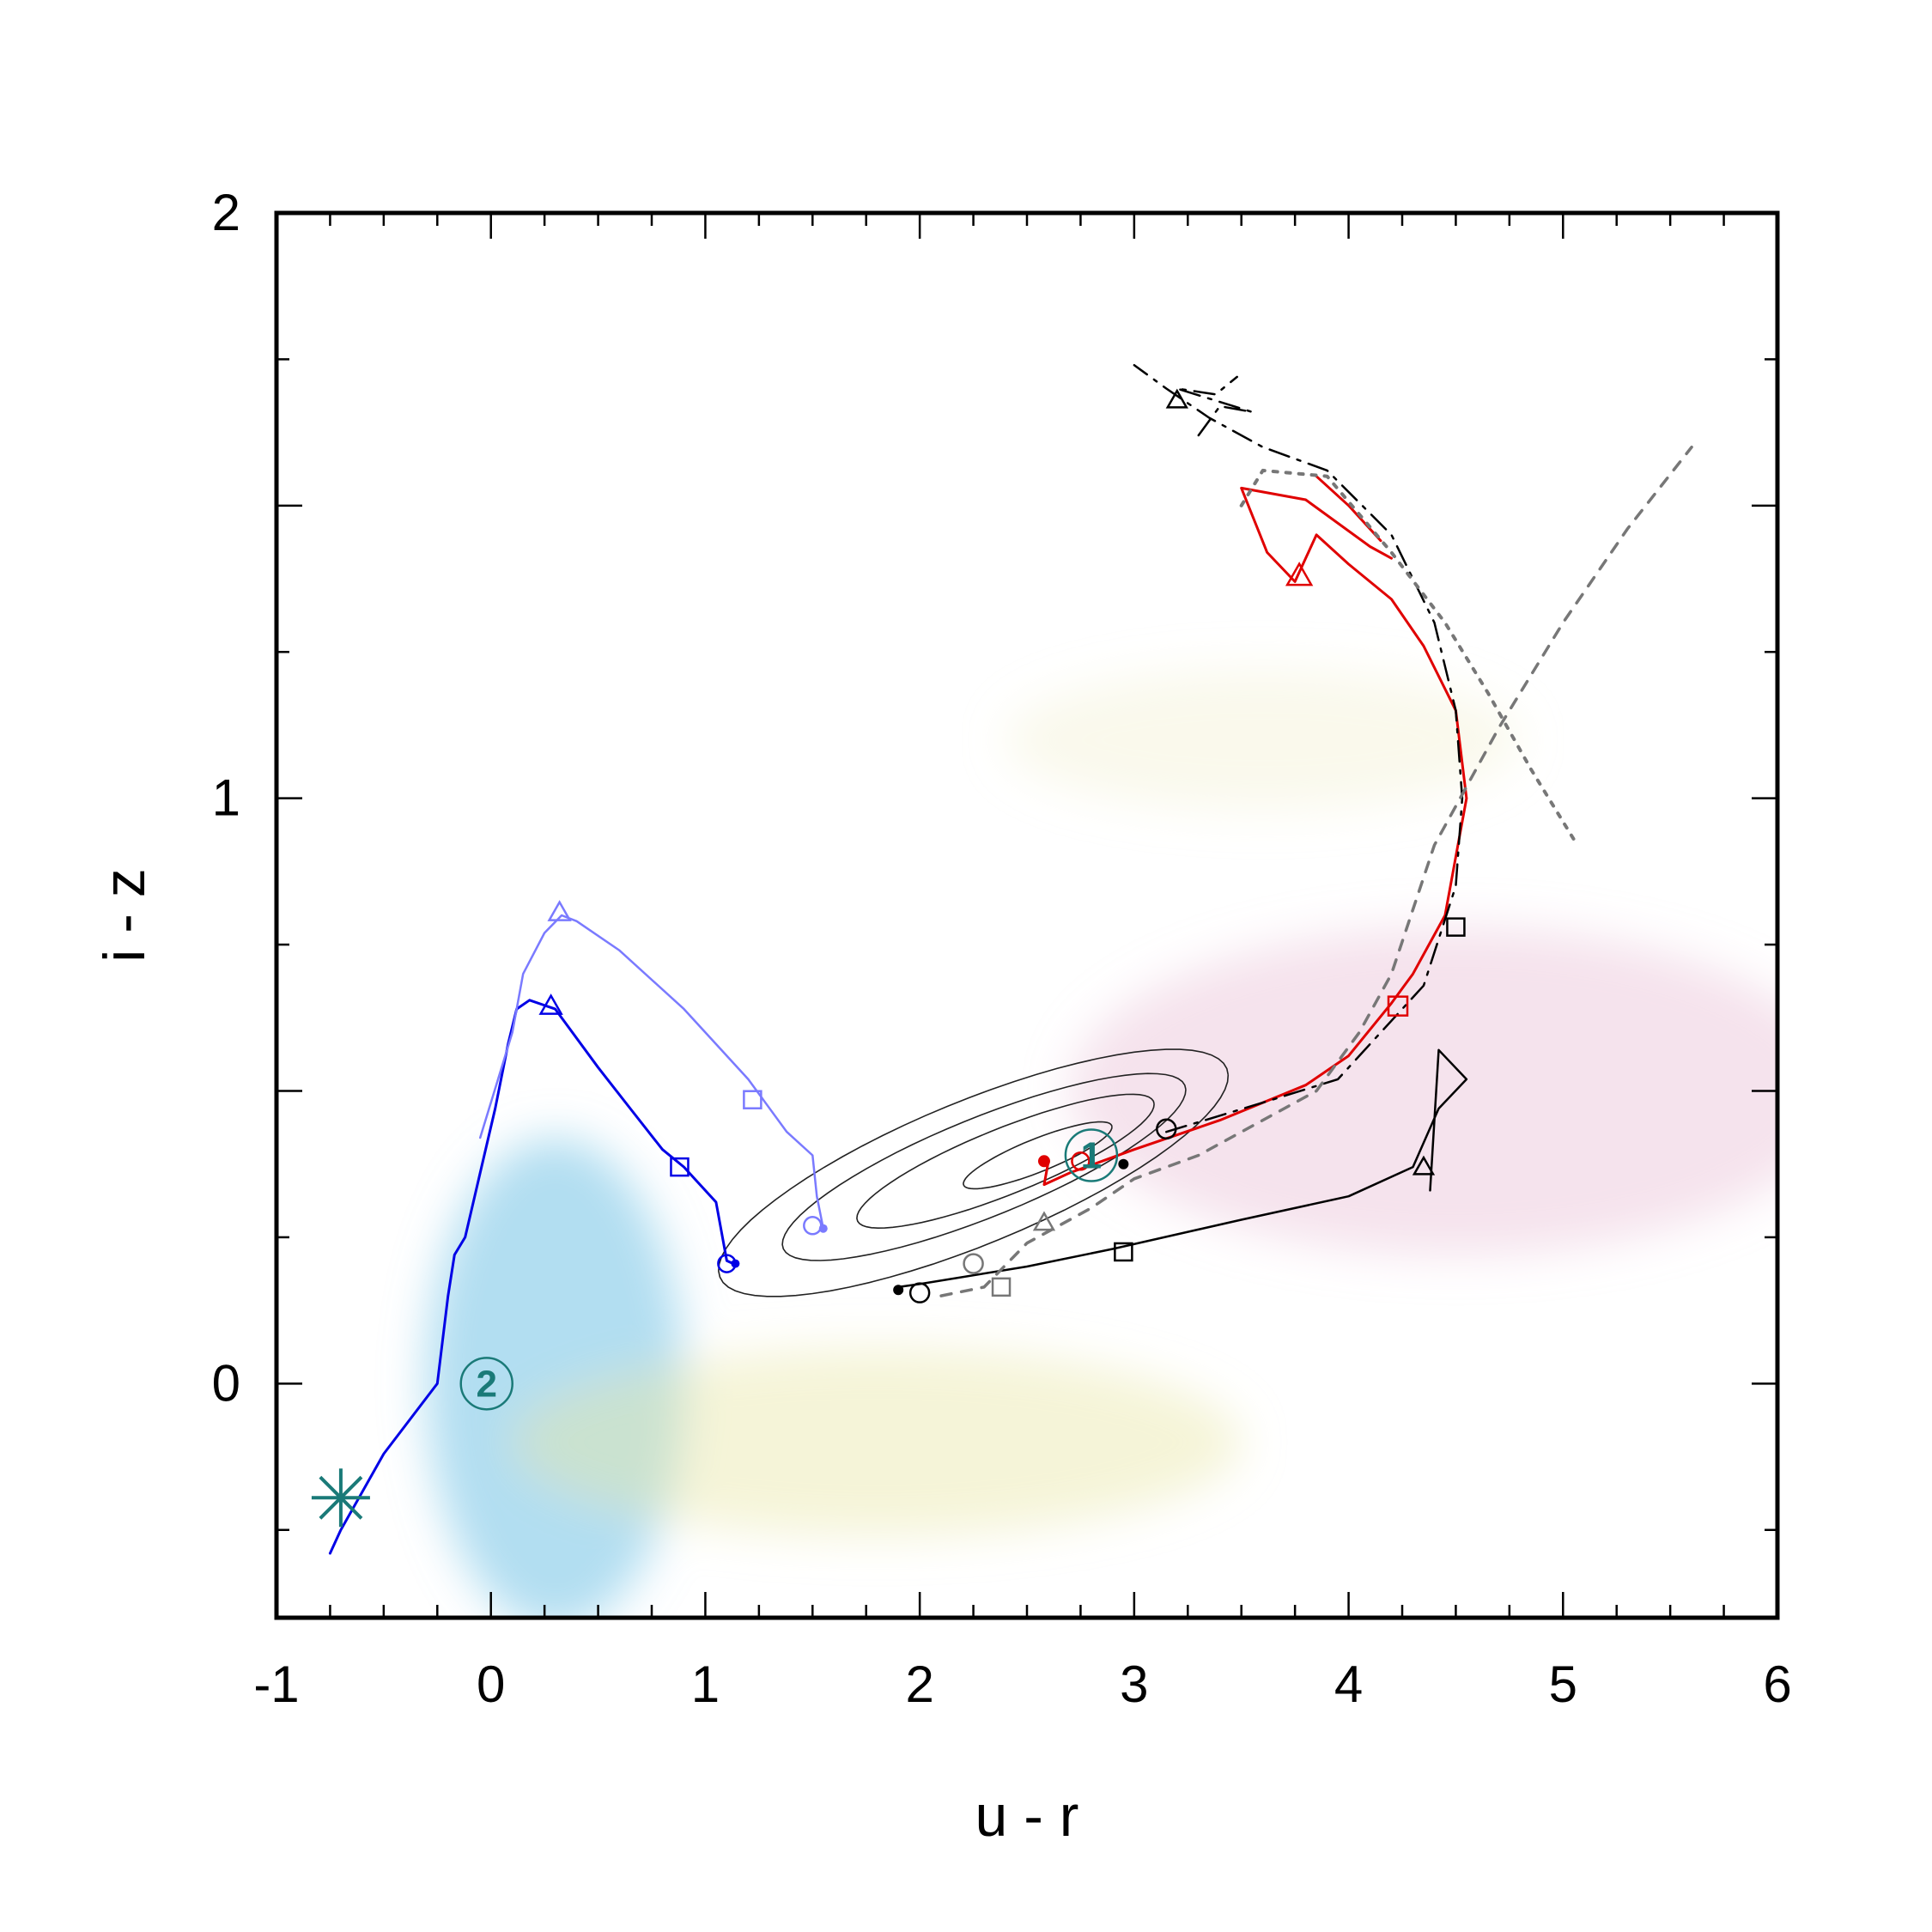 The width and height of the screenshot is (1932, 1932). What do you see at coordinates (226, 213) in the screenshot?
I see `y-tick-label: 2` at bounding box center [226, 213].